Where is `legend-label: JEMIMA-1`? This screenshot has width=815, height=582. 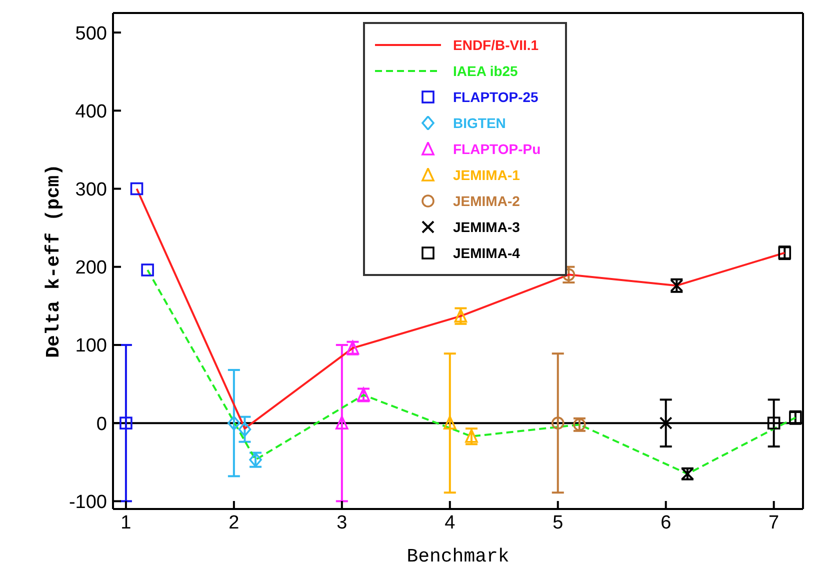
legend-label: JEMIMA-1 is located at coordinates (486, 175).